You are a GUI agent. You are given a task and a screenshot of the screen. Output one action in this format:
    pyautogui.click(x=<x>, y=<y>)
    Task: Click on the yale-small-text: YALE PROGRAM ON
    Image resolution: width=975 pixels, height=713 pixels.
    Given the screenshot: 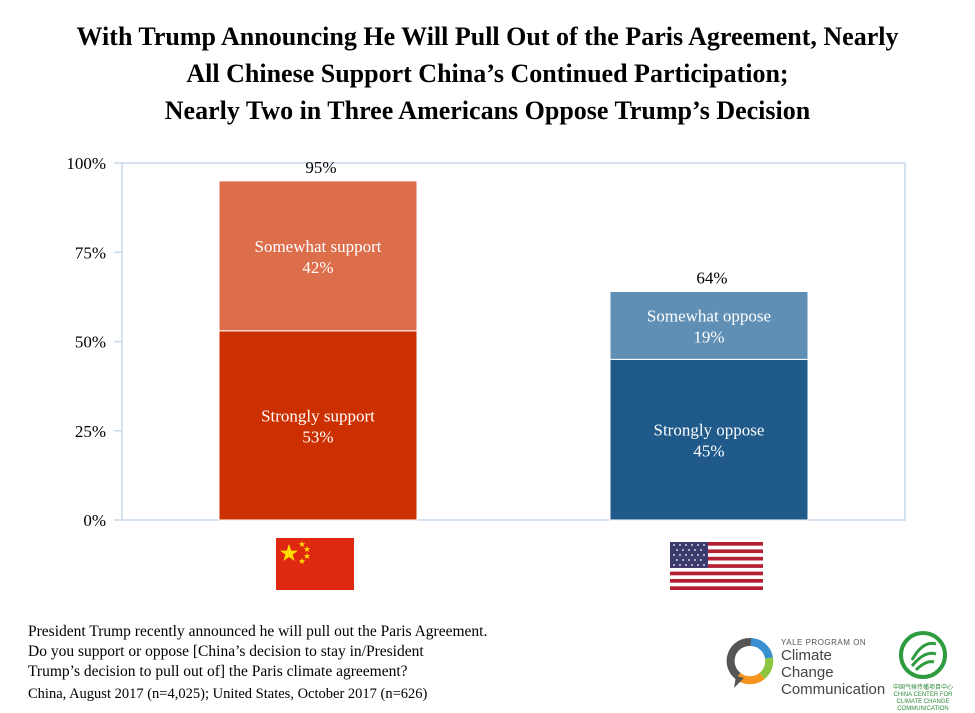 What is the action you would take?
    pyautogui.click(x=824, y=642)
    